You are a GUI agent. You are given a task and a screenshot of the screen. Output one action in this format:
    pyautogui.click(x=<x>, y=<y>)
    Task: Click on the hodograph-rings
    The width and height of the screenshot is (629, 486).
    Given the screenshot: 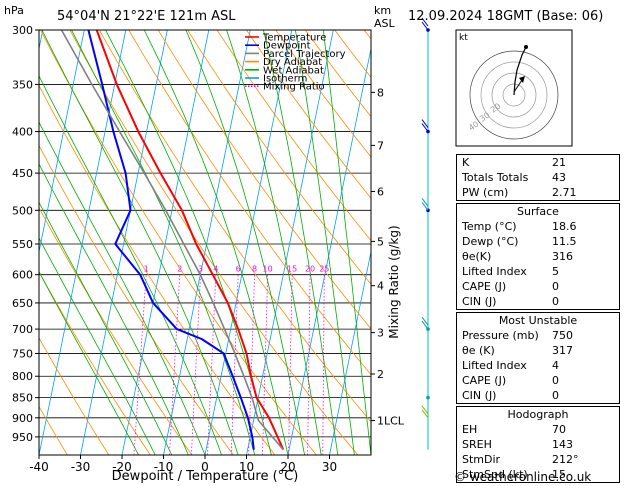 What is the action you would take?
    pyautogui.click(x=514, y=95)
    